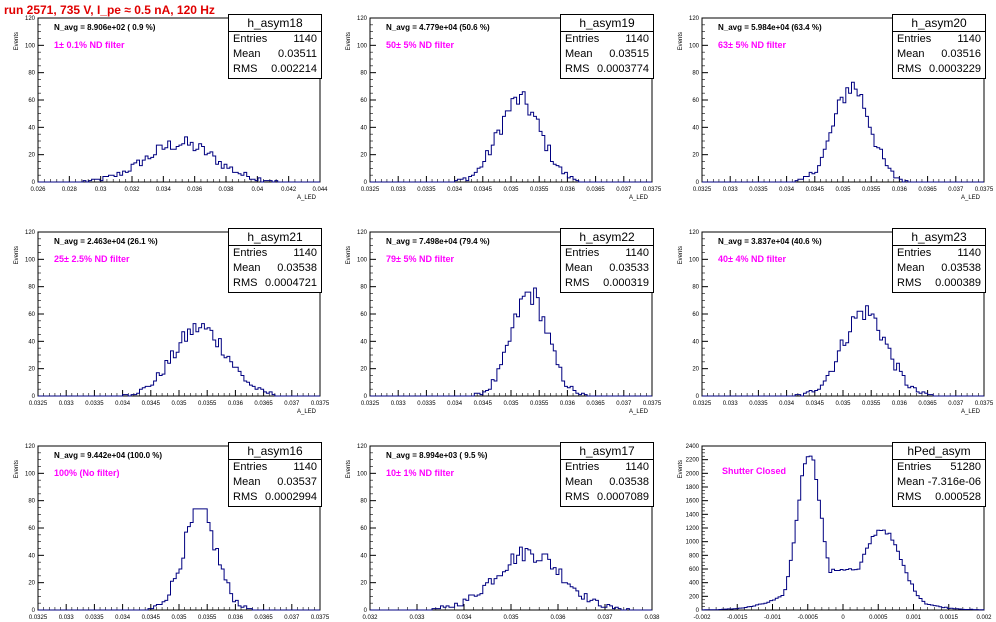 This screenshot has width=996, height=622. What do you see at coordinates (275, 451) in the screenshot?
I see `stat-box-title: h_asym16` at bounding box center [275, 451].